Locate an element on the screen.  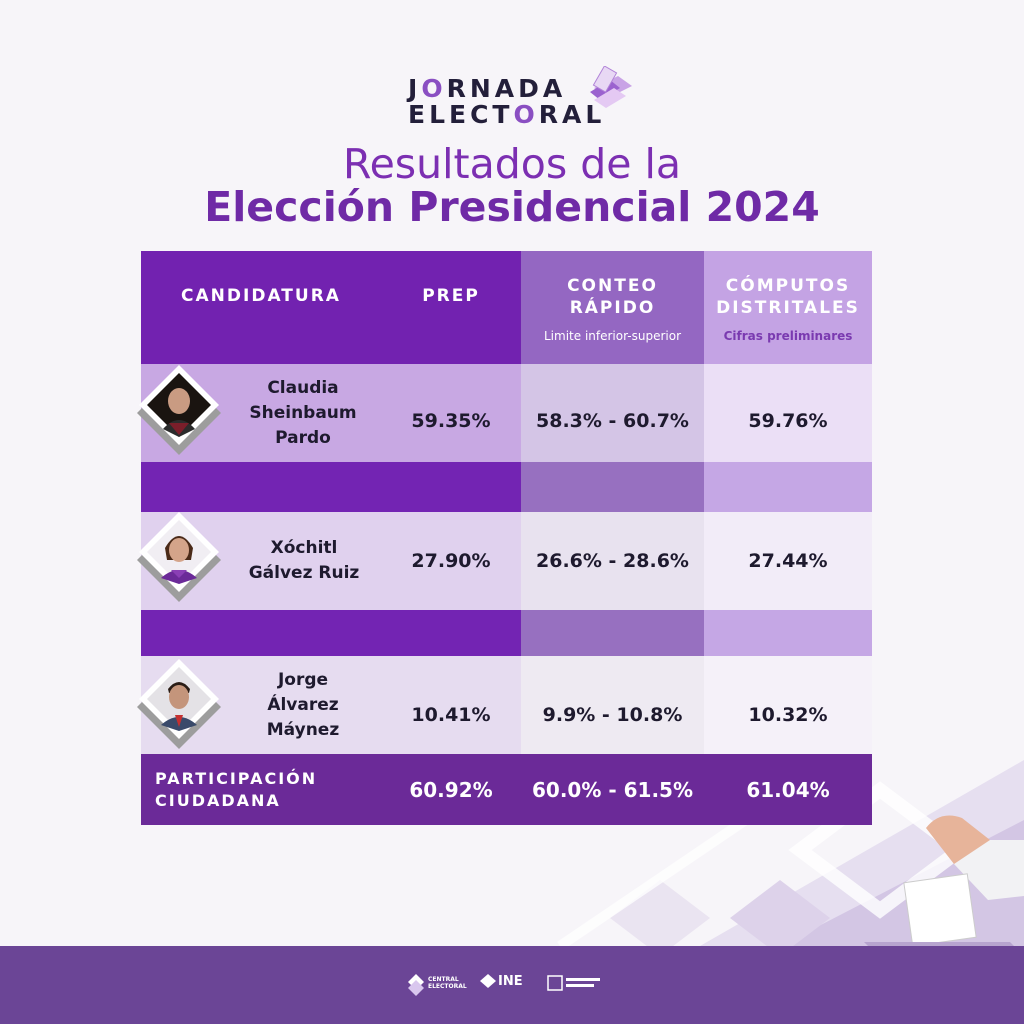
footer-prep: 60.92% is located at coordinates (451, 789).